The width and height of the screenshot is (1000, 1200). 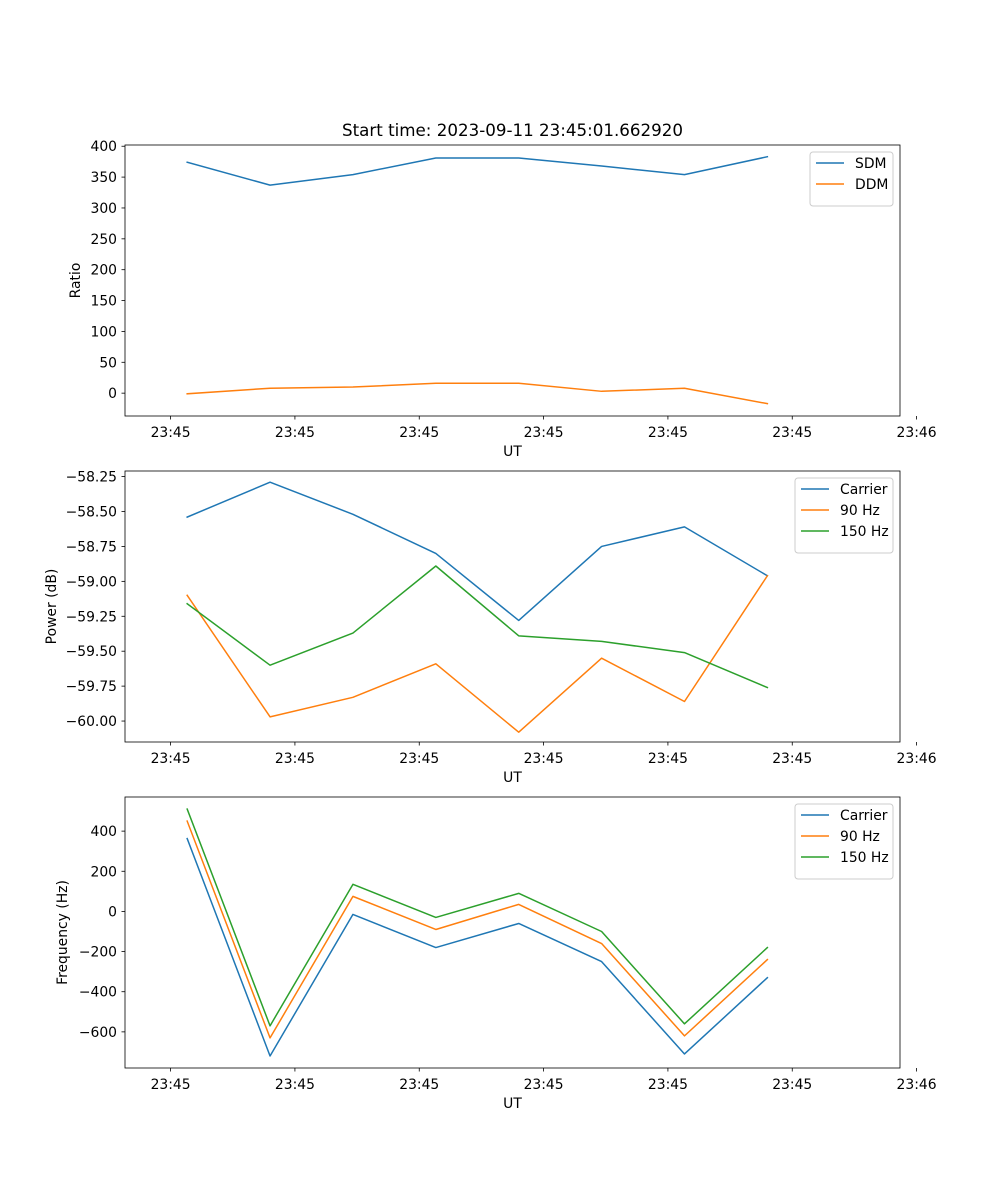 What do you see at coordinates (76, 281) in the screenshot?
I see `ratio-y-axis-label: Ratio` at bounding box center [76, 281].